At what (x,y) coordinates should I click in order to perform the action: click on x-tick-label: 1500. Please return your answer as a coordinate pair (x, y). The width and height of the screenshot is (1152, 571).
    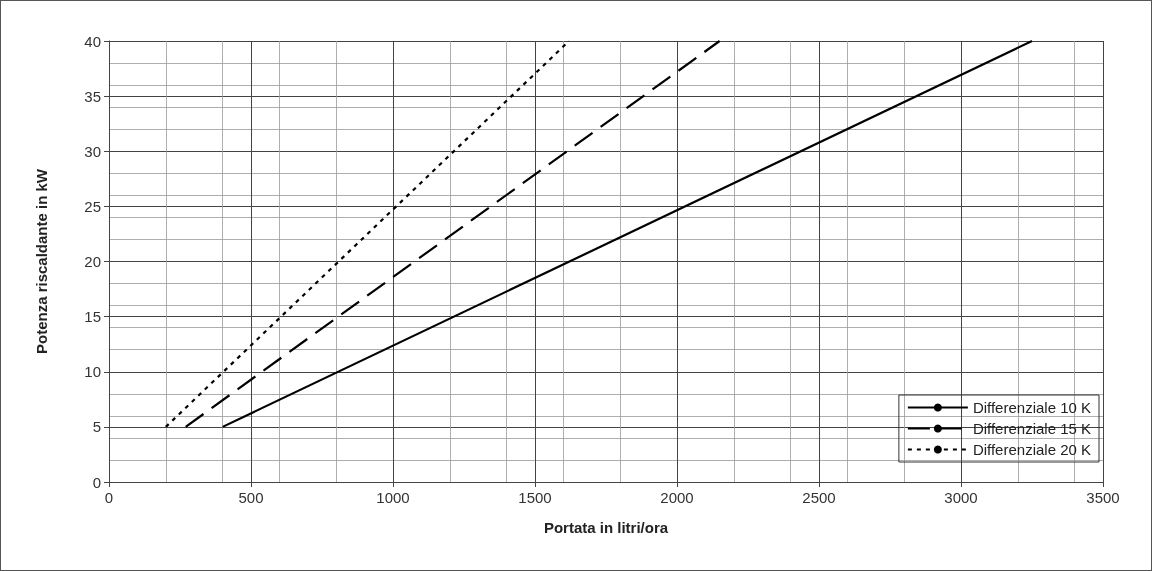
    Looking at the image, I should click on (535, 497).